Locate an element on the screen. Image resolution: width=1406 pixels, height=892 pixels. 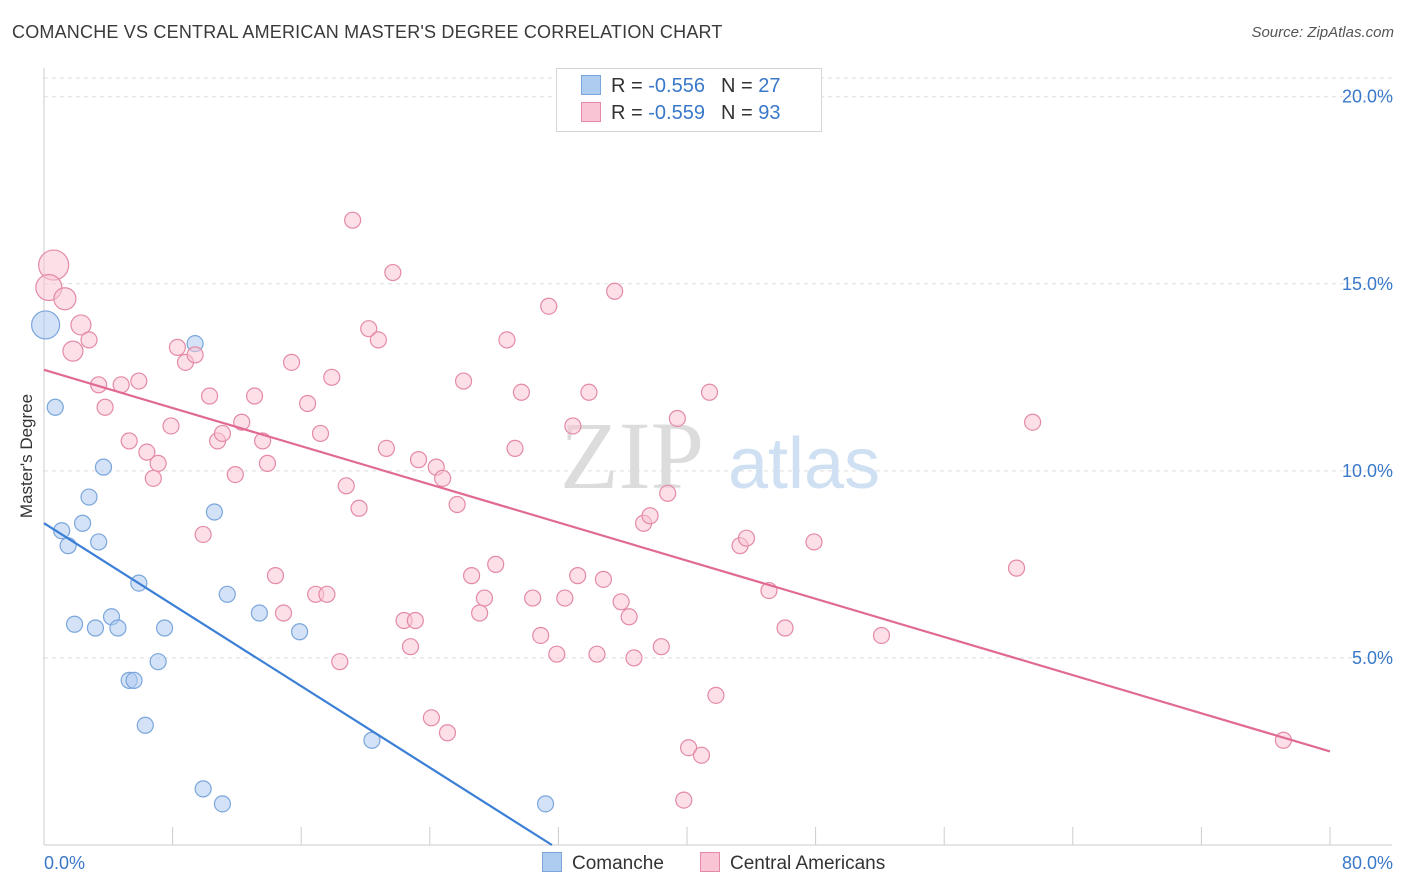
legend-r-value: -0.559 is located at coordinates (676, 113).